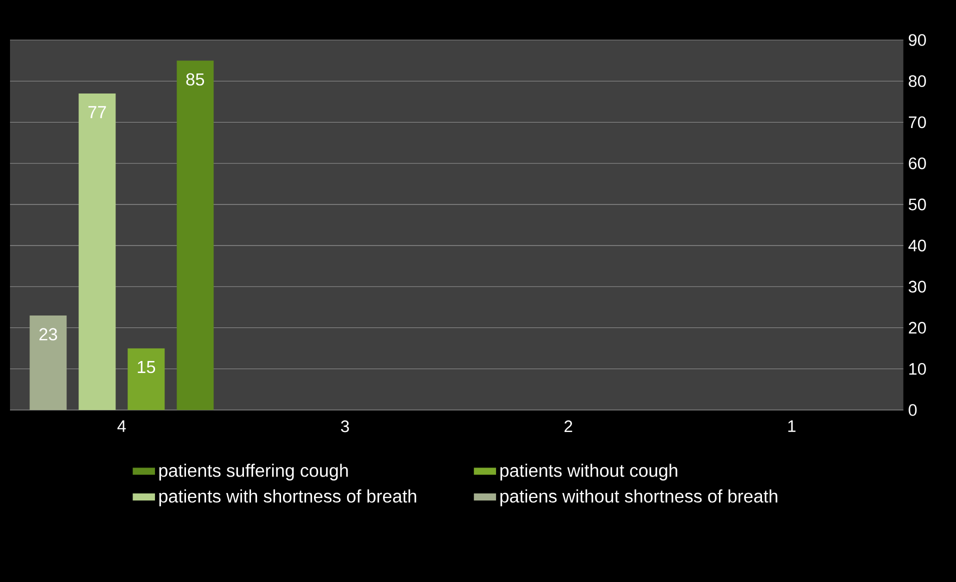  What do you see at coordinates (917, 40) in the screenshot?
I see `y-tick-label: 90` at bounding box center [917, 40].